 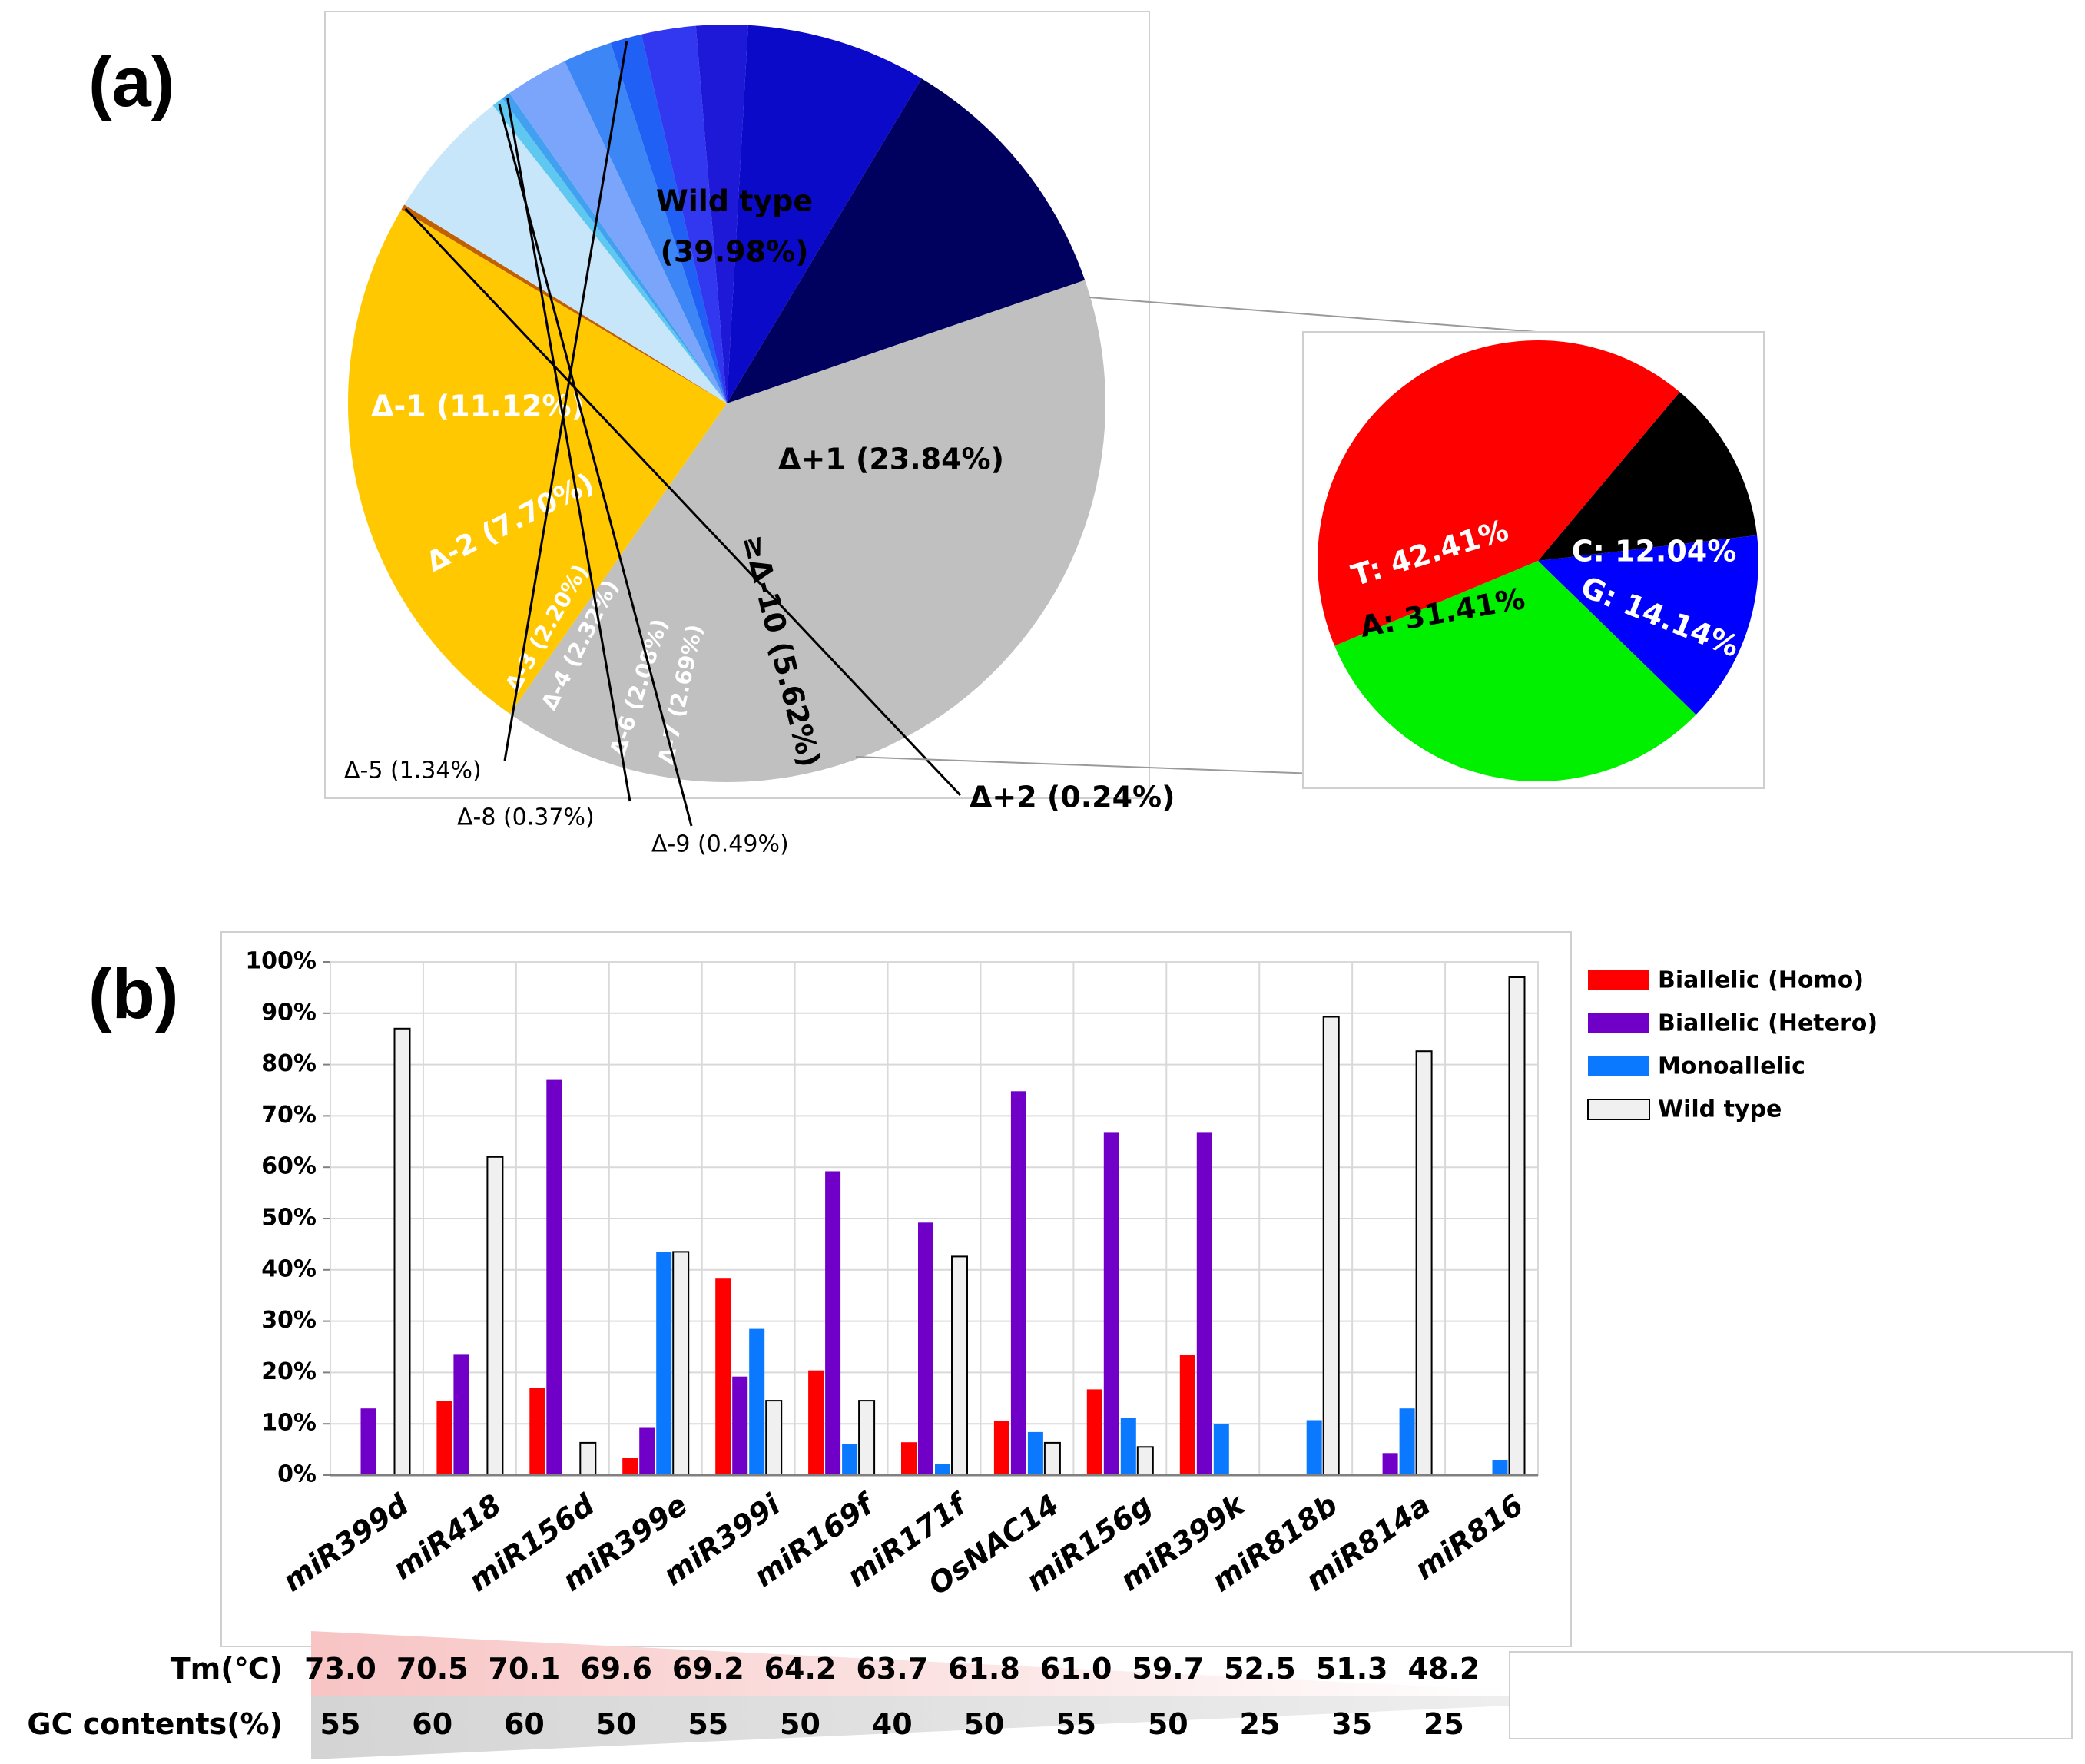 I want to click on bar-mir399k-biallelic-hetero, so click(x=1204, y=1303).